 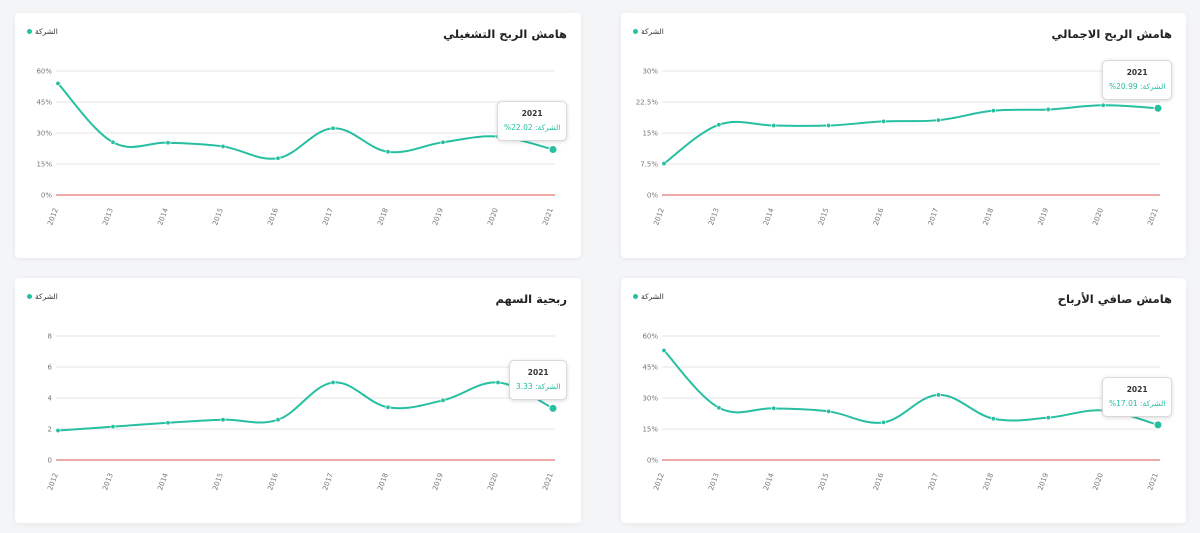 What do you see at coordinates (505, 34) in the screenshot?
I see `chart-title: هامش الربح التشغيلي` at bounding box center [505, 34].